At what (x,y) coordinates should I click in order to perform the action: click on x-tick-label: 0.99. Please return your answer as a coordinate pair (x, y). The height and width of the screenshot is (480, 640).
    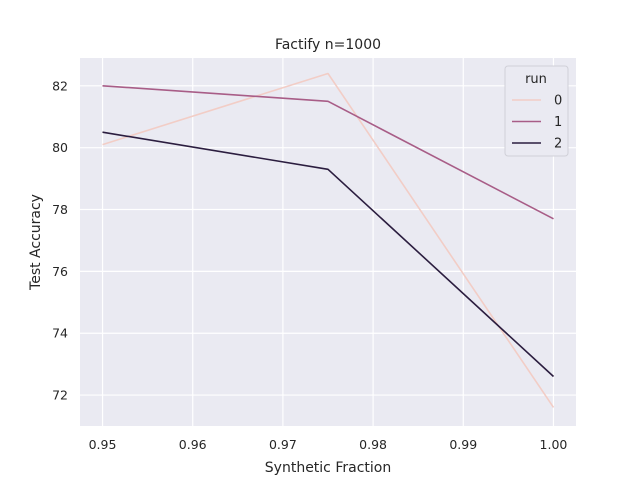
    Looking at the image, I should click on (463, 444).